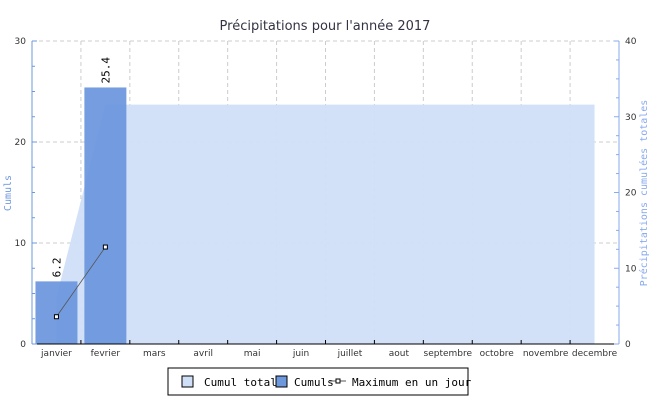  What do you see at coordinates (252, 354) in the screenshot?
I see `x-tick-label: mai` at bounding box center [252, 354].